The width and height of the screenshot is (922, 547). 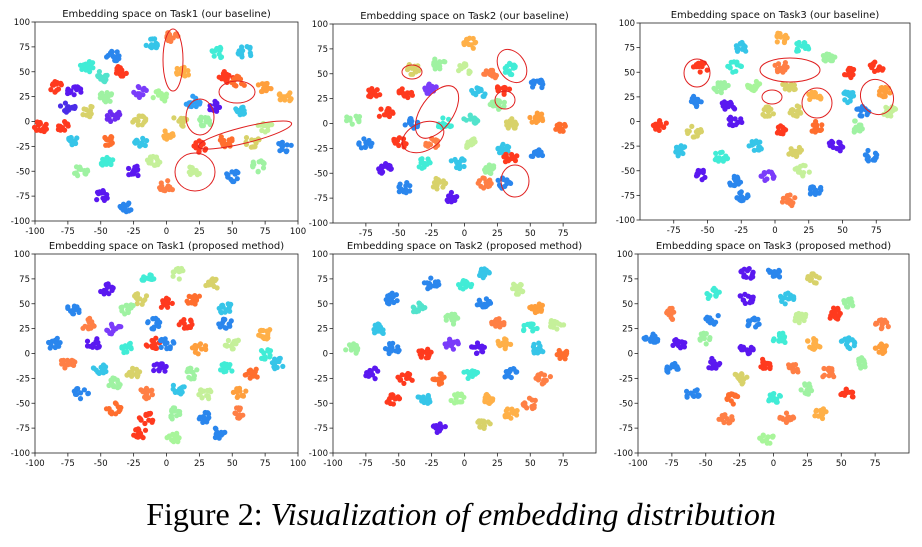 What do you see at coordinates (321, 149) in the screenshot?
I see `y-tick-label: -25` at bounding box center [321, 149].